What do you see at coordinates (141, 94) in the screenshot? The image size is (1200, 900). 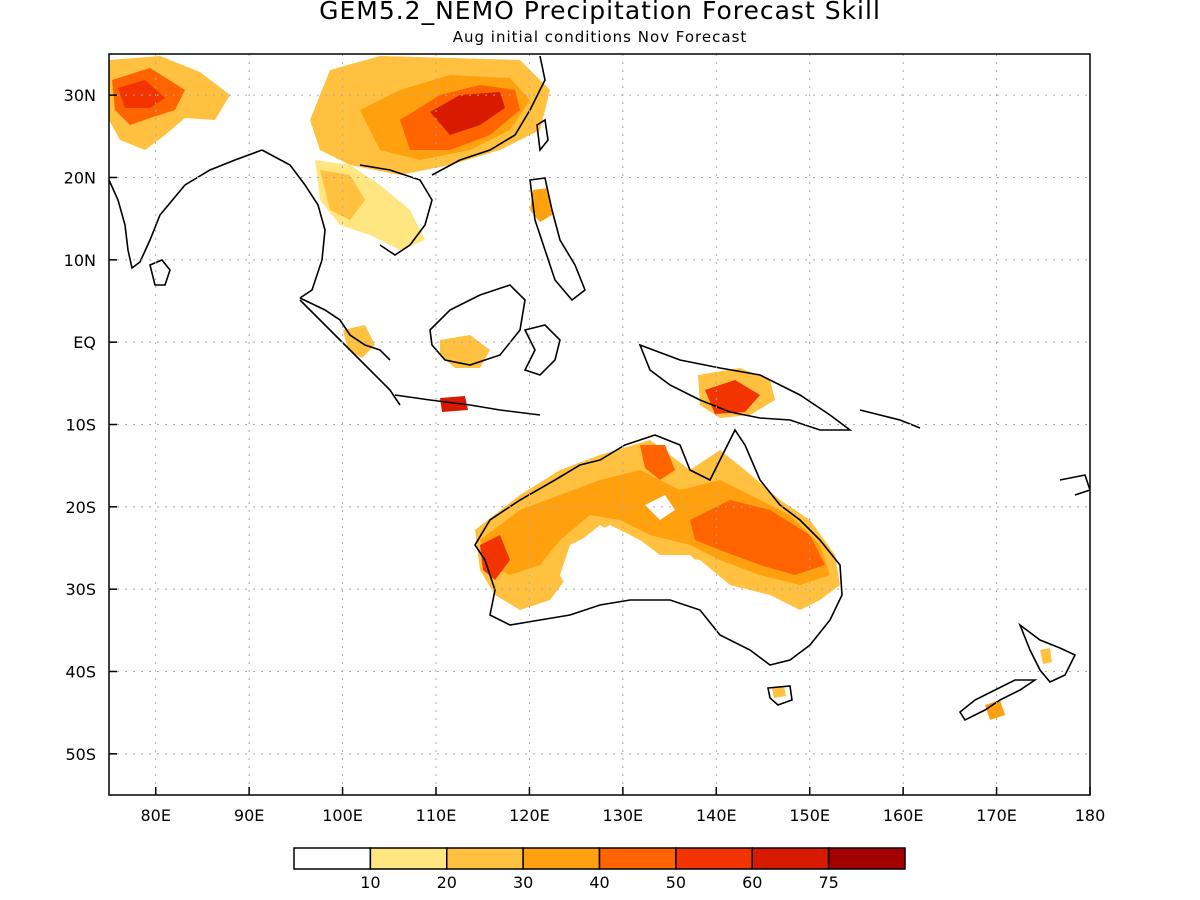 I see `shade-tibet-max` at bounding box center [141, 94].